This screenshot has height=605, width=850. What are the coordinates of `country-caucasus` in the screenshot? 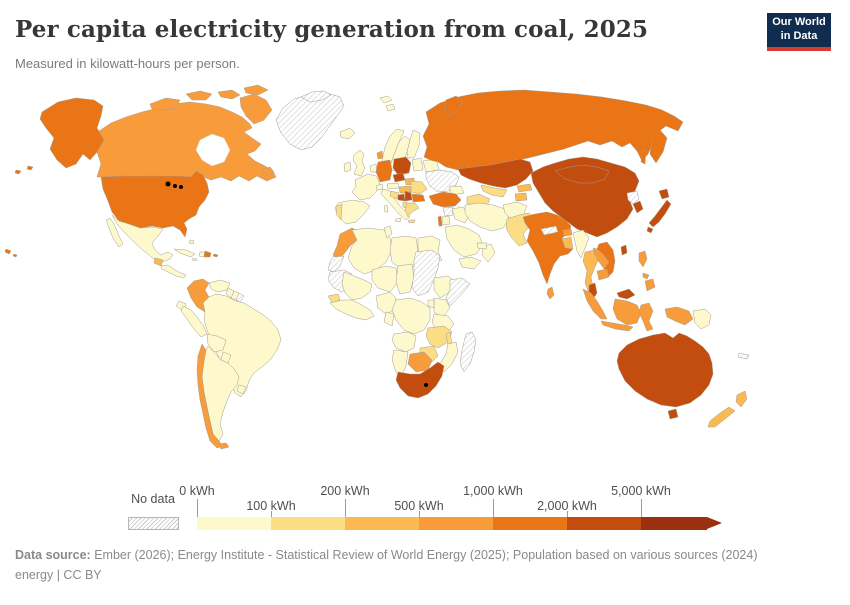 It's located at (456, 190).